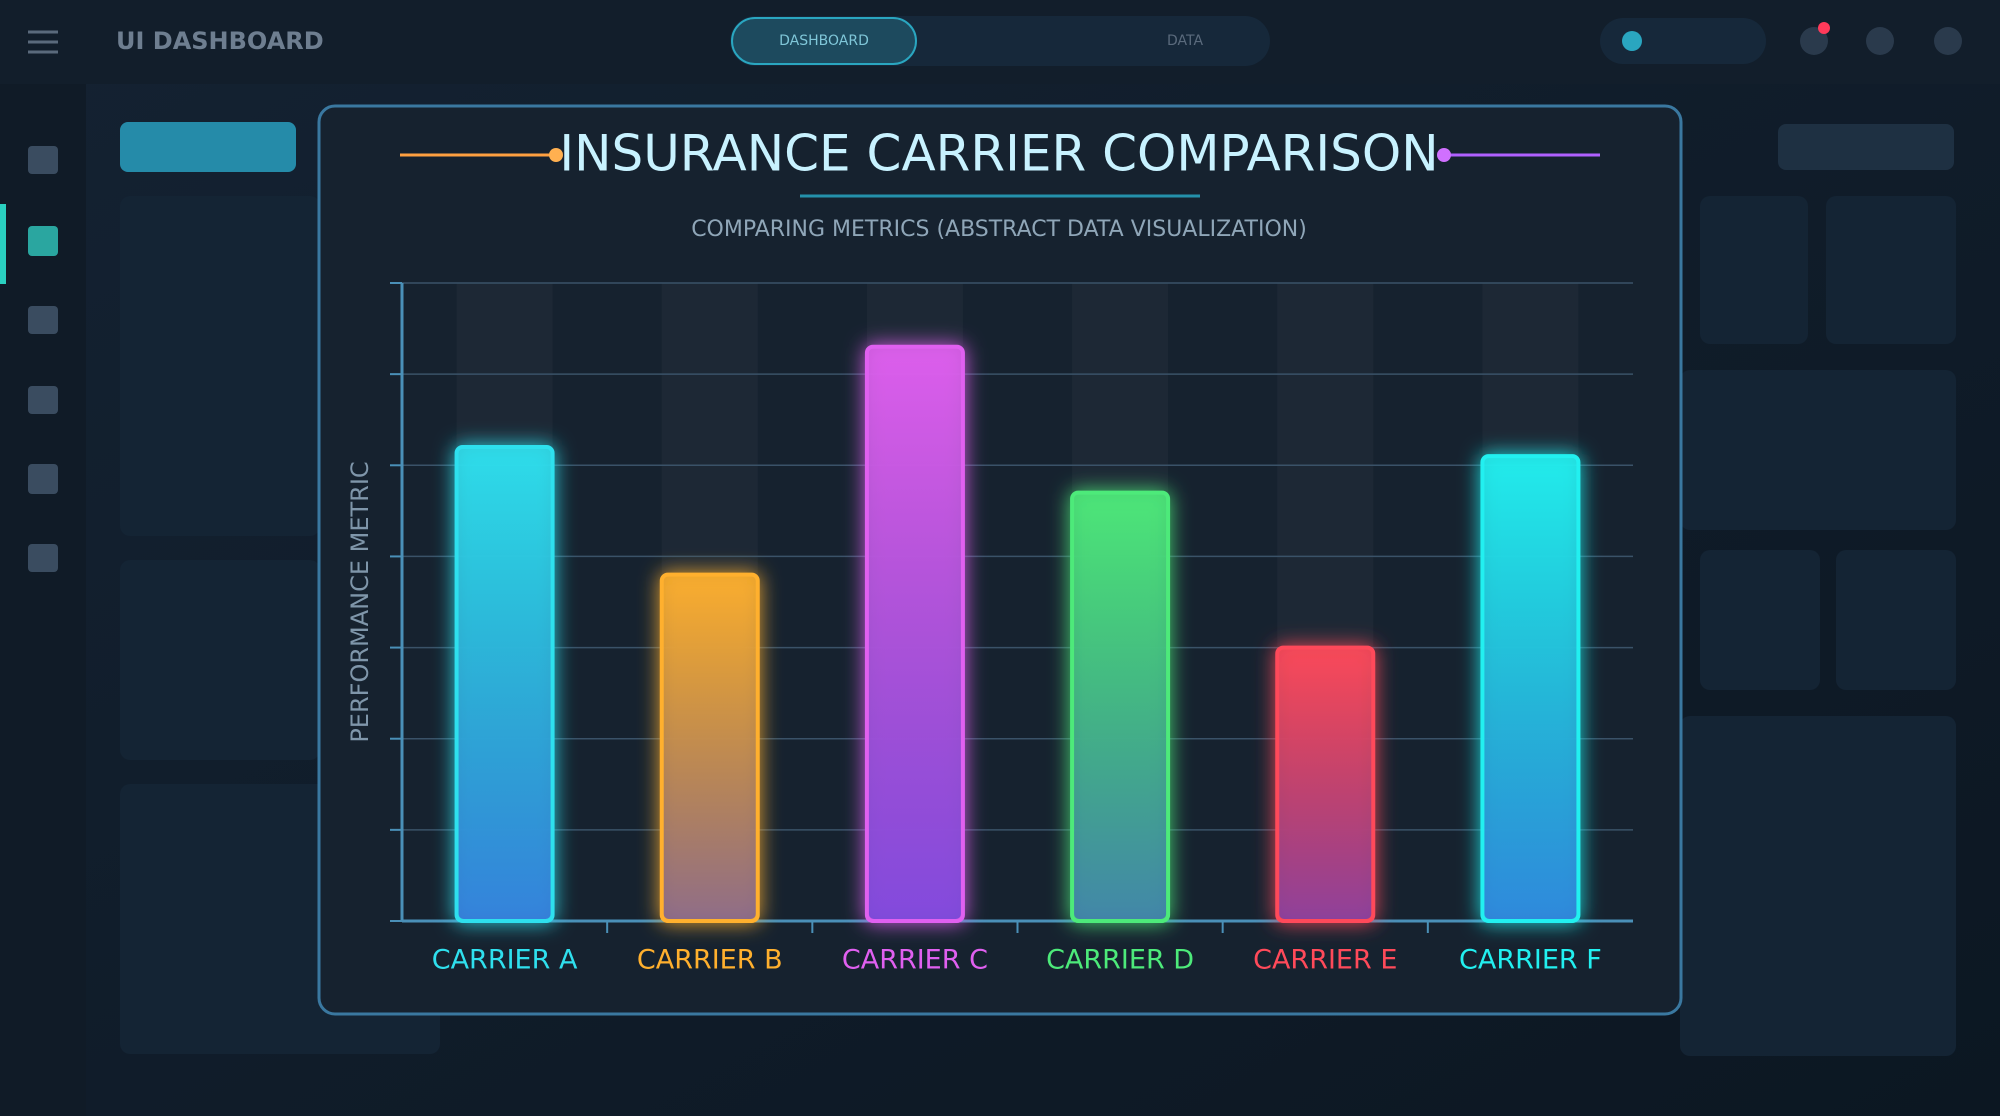 Image resolution: width=2000 pixels, height=1116 pixels. What do you see at coordinates (505, 960) in the screenshot?
I see `x-tick-label: CARRIER A` at bounding box center [505, 960].